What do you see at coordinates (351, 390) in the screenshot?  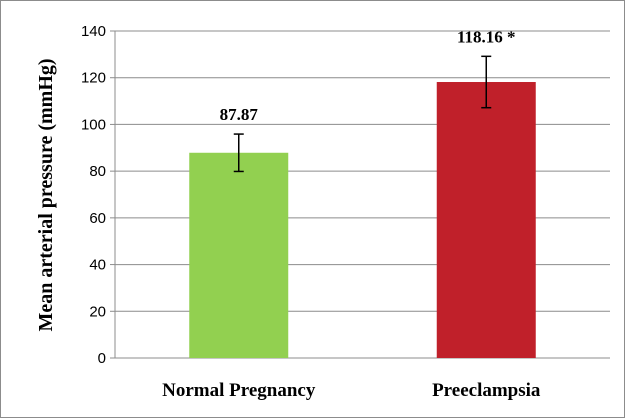 I see `x-axis-categories: Normal Pregnancy Preeclampsia` at bounding box center [351, 390].